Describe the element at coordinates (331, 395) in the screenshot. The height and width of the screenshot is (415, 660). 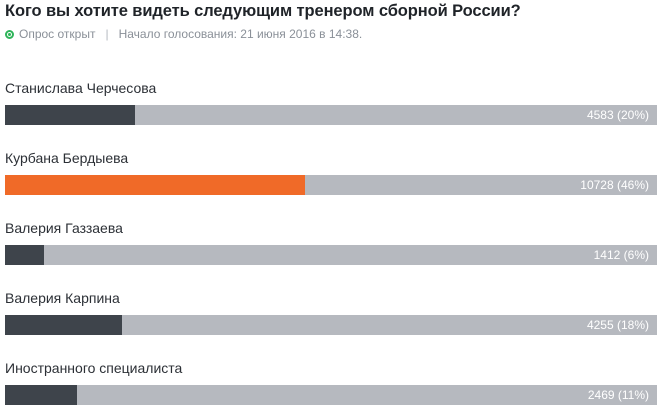
I see `result-bar-track: 2469 (11%)` at that location.